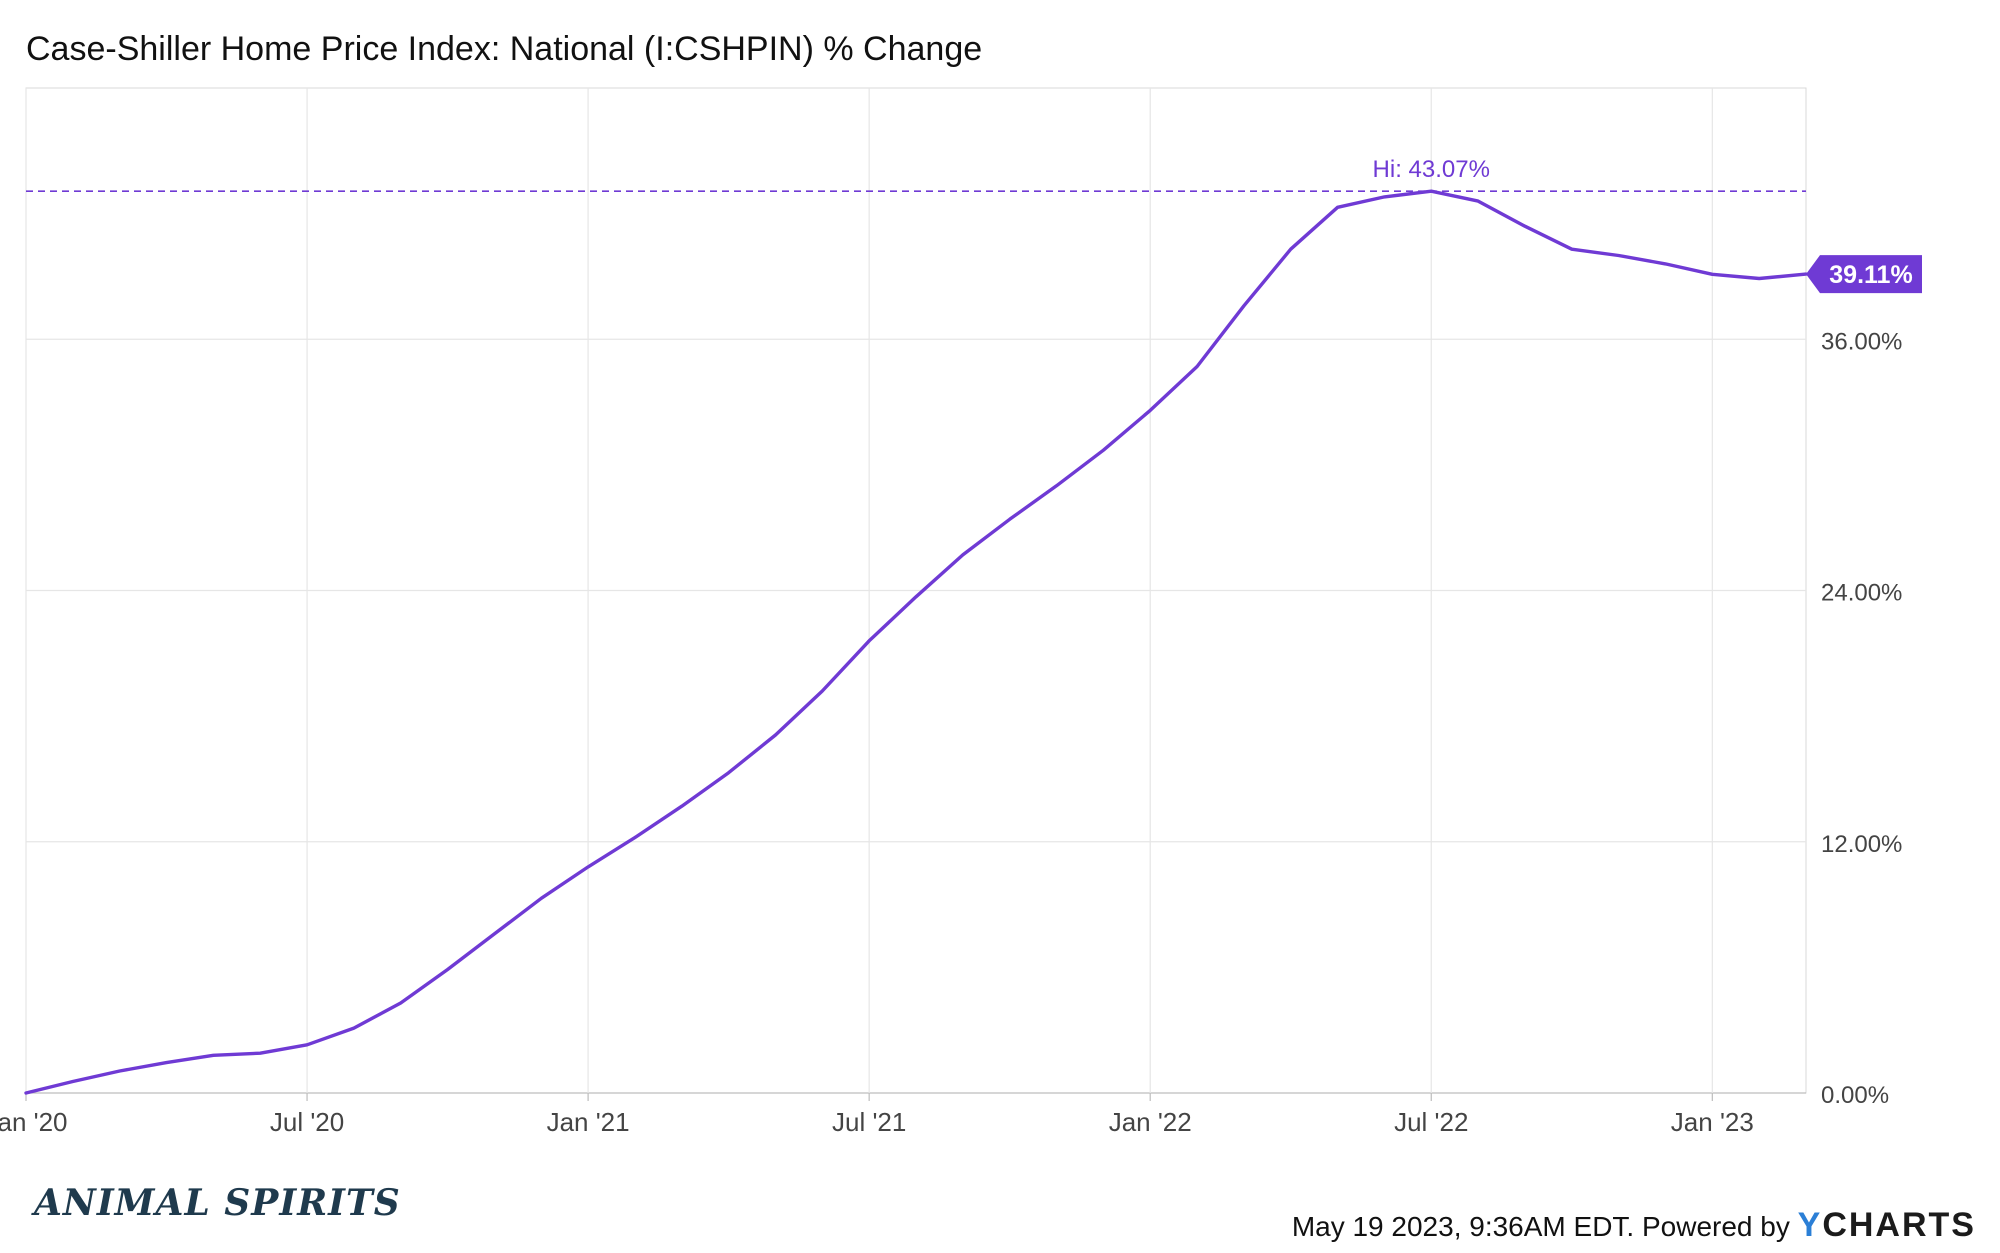 The width and height of the screenshot is (2000, 1253). I want to click on last-value-tag, so click(1864, 274).